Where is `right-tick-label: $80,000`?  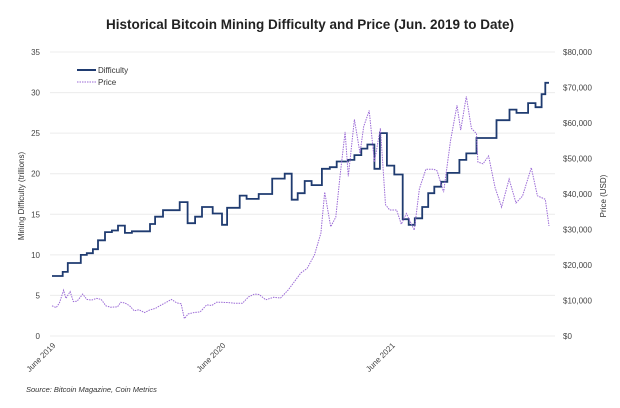 right-tick-label: $80,000 is located at coordinates (577, 52).